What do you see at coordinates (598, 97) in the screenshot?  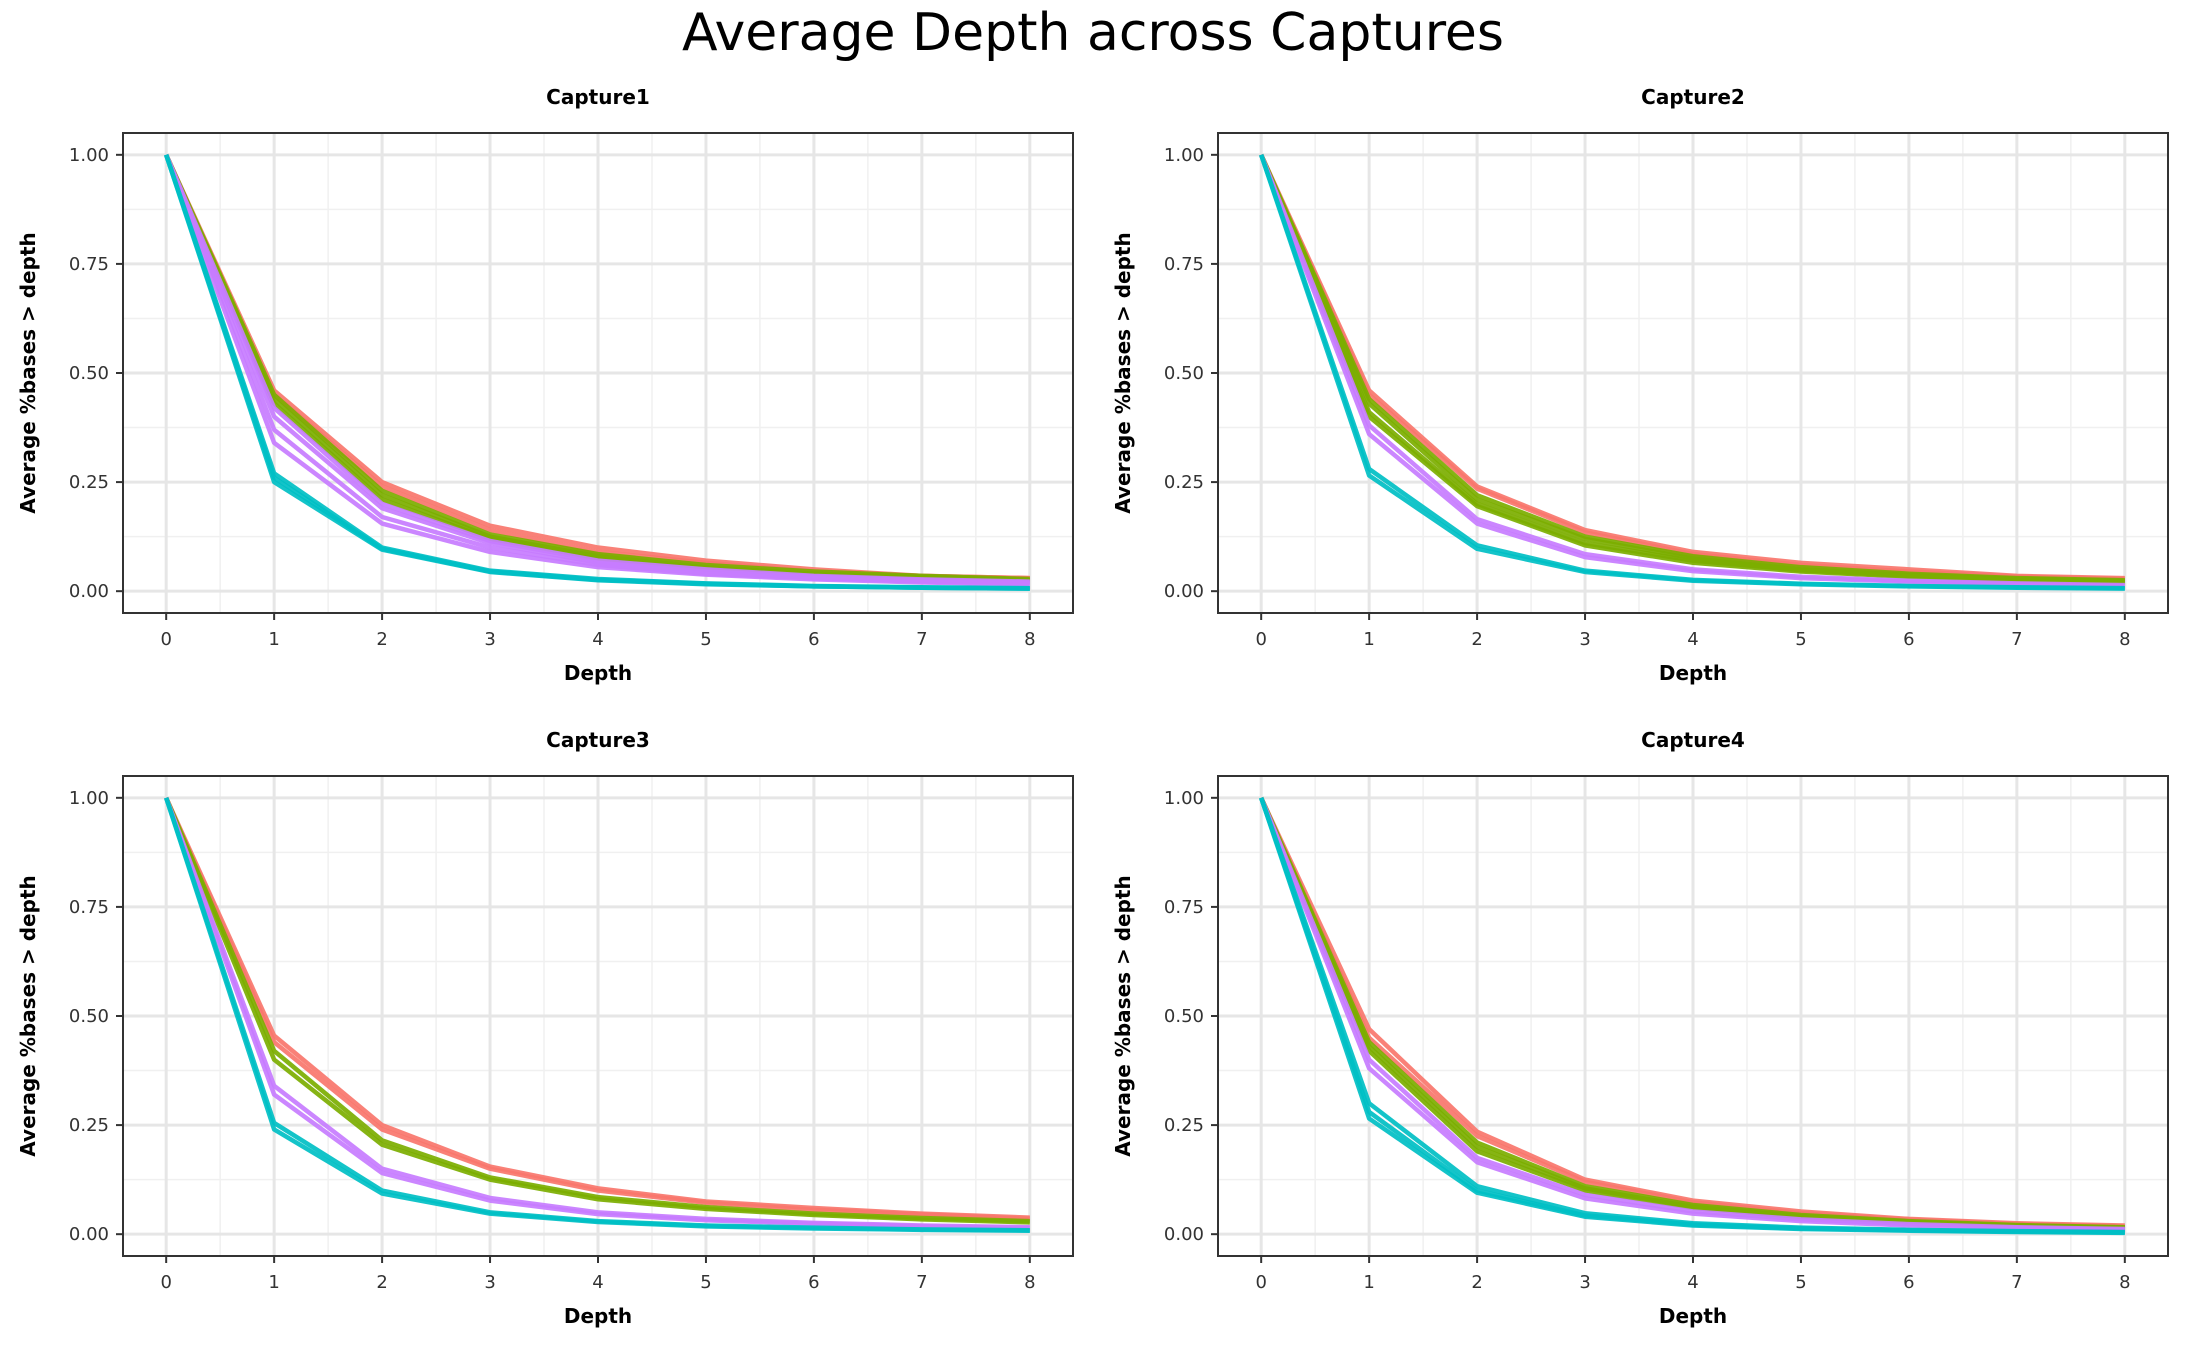 I see `panel-title: Capture1` at bounding box center [598, 97].